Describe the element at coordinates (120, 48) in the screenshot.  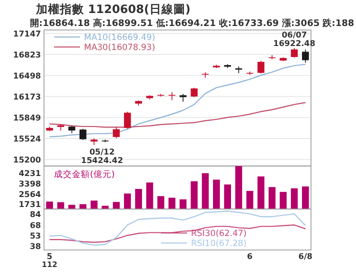
I see `legend-label: MA30(16078.93)` at that location.